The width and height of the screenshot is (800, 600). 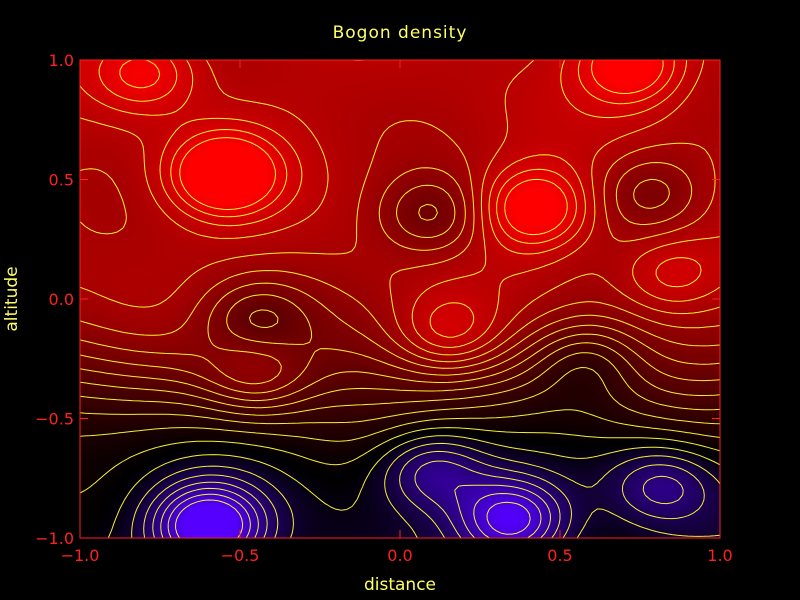 I want to click on y-axis-label: altitude, so click(x=12, y=298).